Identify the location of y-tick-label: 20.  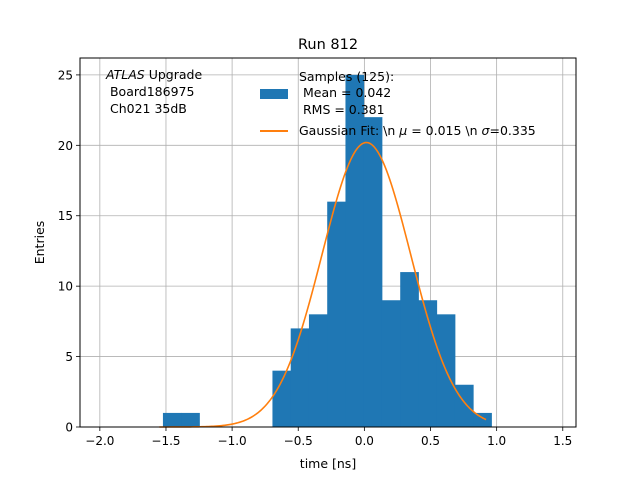
(65, 146).